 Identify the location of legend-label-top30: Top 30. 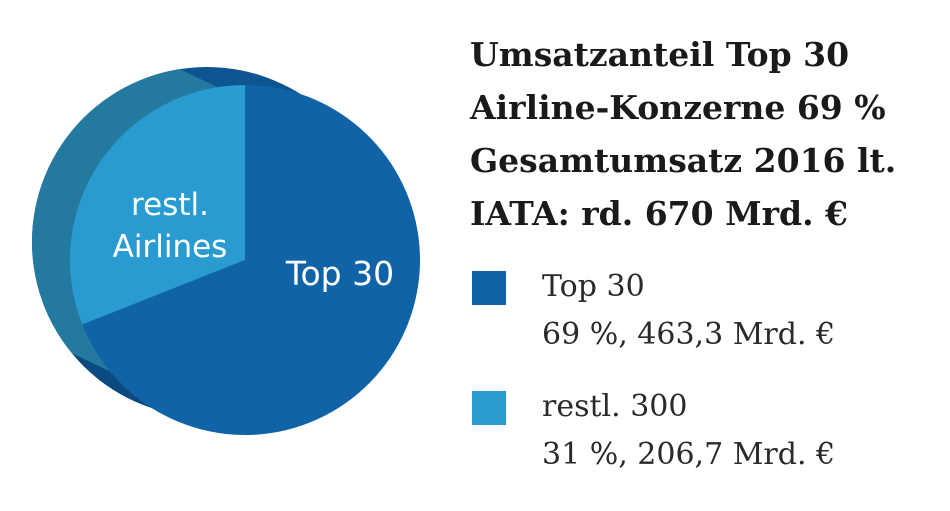
(593, 286).